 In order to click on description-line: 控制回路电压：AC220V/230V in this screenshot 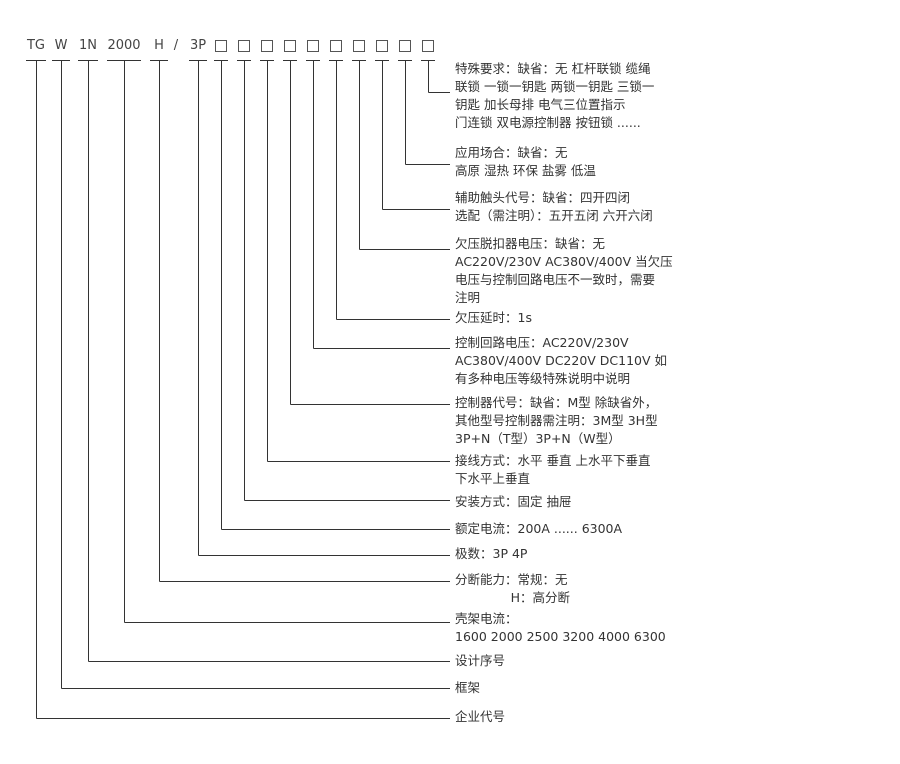, I will do `click(542, 342)`.